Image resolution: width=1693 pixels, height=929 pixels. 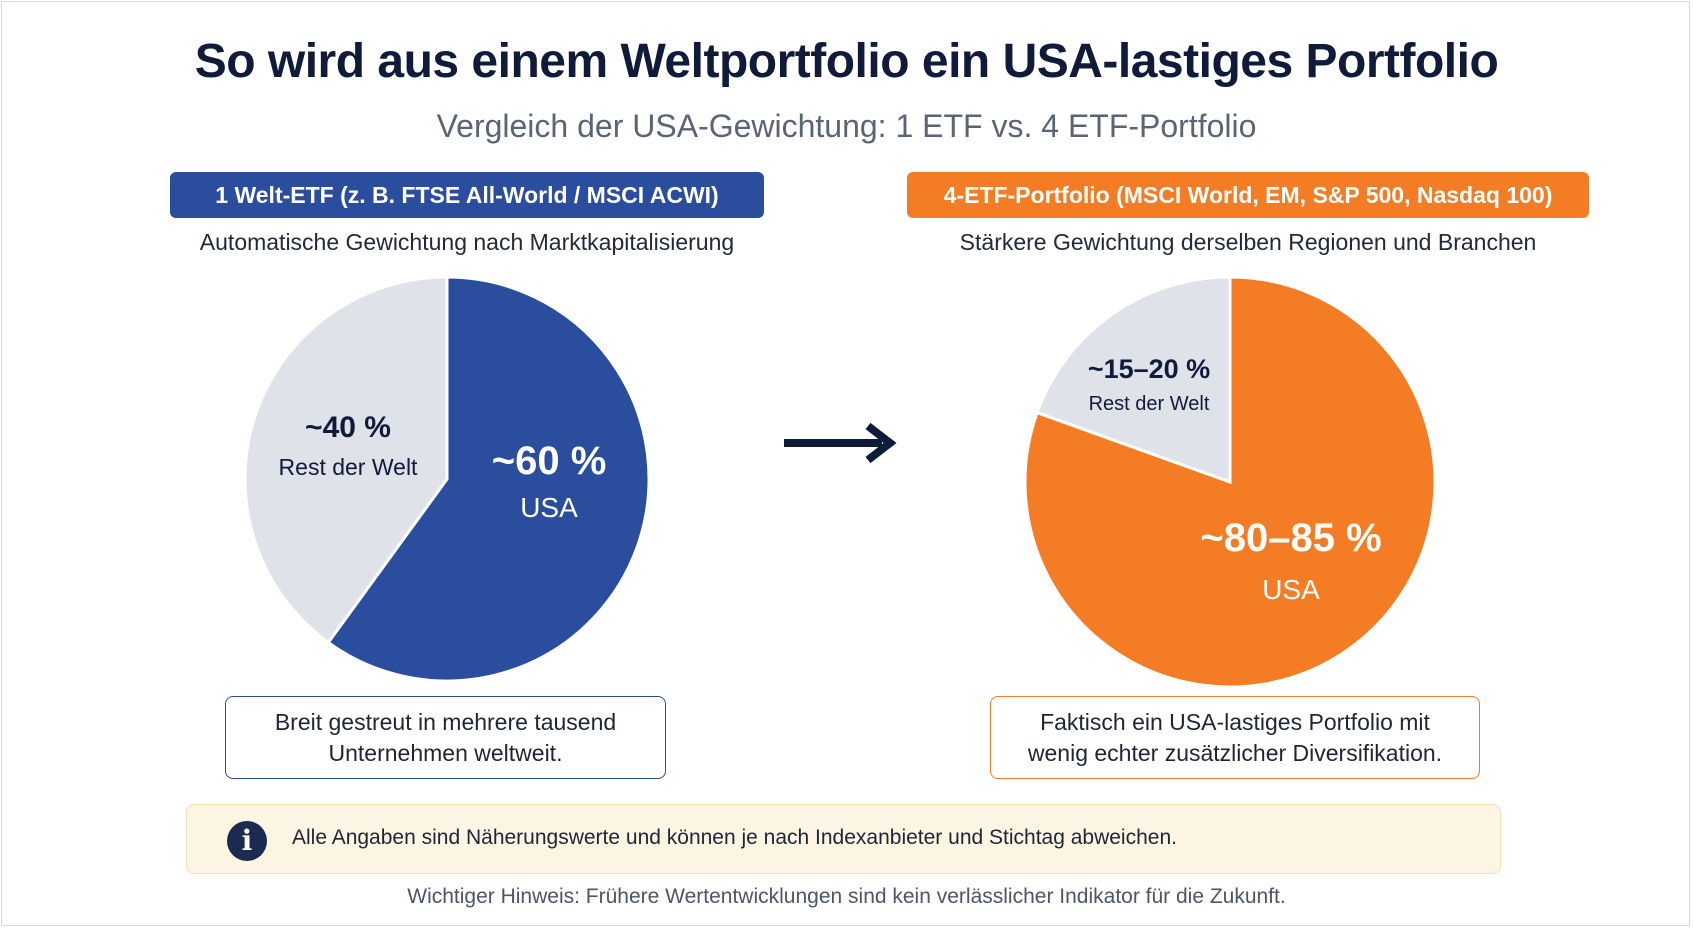 I want to click on pie-chart-world-etf: ~60 % USA ~40 % Rest der Welt, so click(x=447, y=479).